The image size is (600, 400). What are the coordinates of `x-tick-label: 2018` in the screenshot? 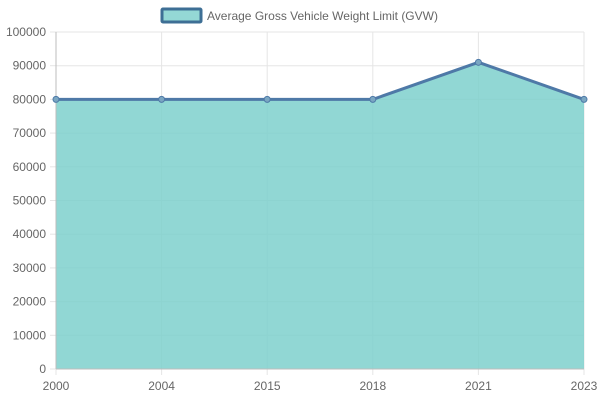 It's located at (372, 386).